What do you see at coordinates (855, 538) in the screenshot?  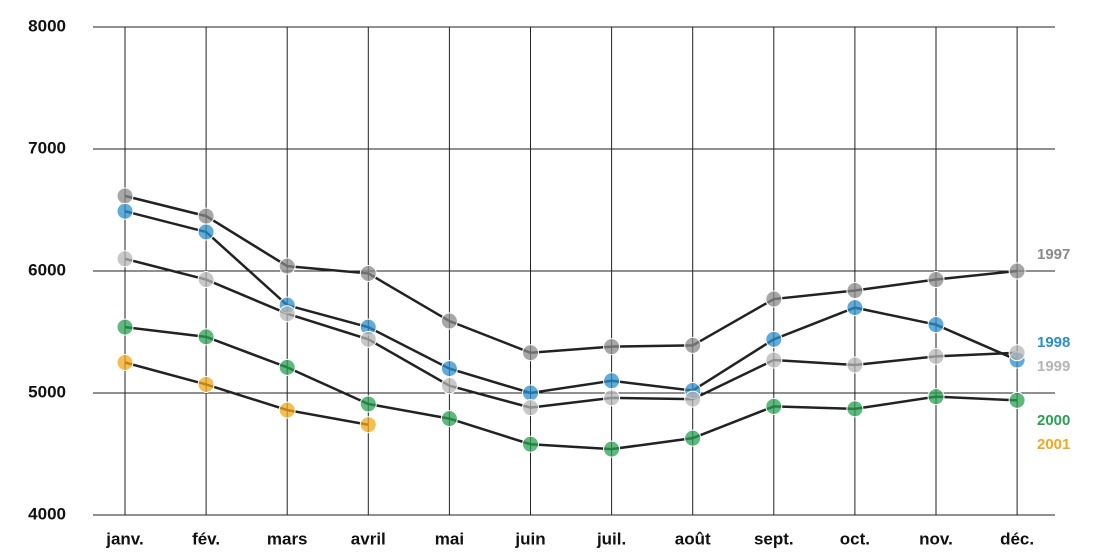 I see `x-tick-label: oct.` at bounding box center [855, 538].